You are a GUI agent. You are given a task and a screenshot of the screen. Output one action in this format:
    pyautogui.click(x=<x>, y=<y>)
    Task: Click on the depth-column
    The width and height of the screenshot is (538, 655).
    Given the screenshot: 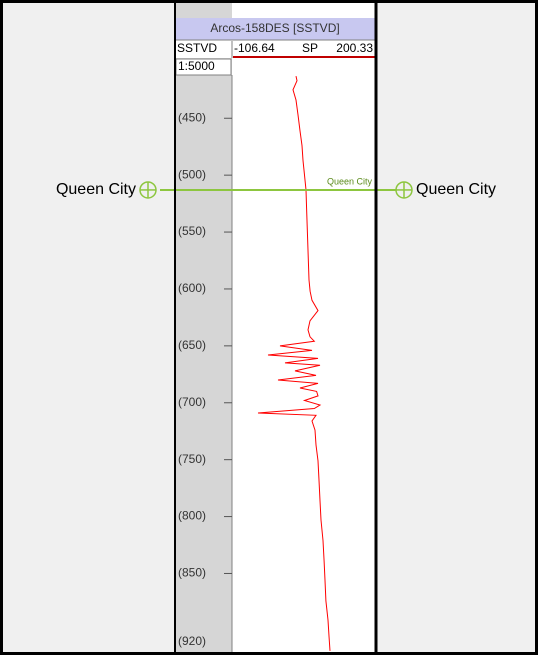 What is the action you would take?
    pyautogui.click(x=203, y=328)
    